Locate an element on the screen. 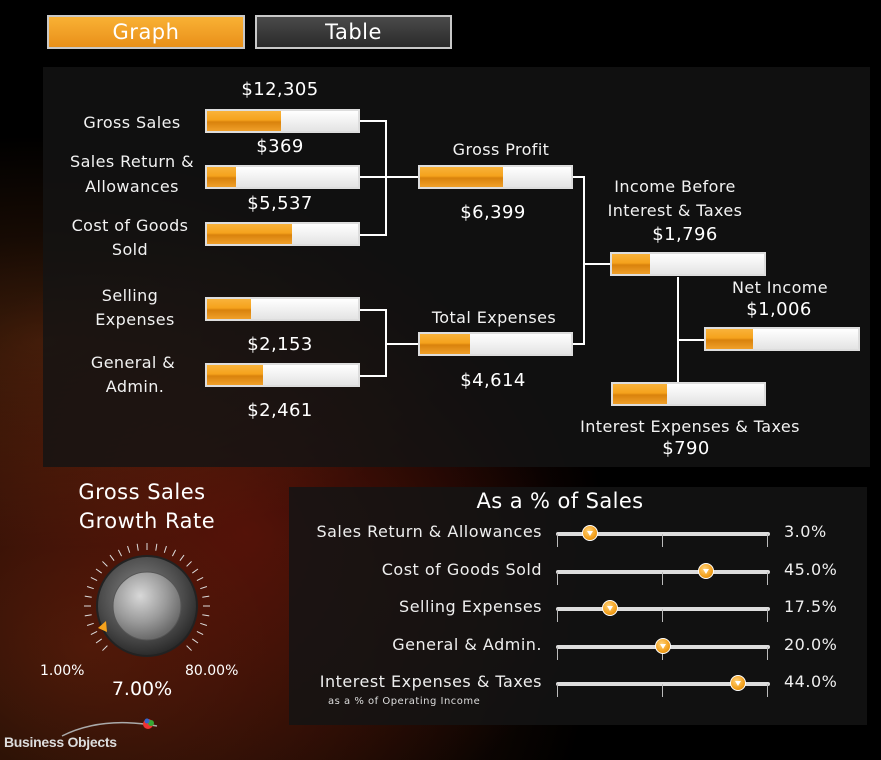 The image size is (881, 760). slider-value: 3.0% is located at coordinates (805, 531).